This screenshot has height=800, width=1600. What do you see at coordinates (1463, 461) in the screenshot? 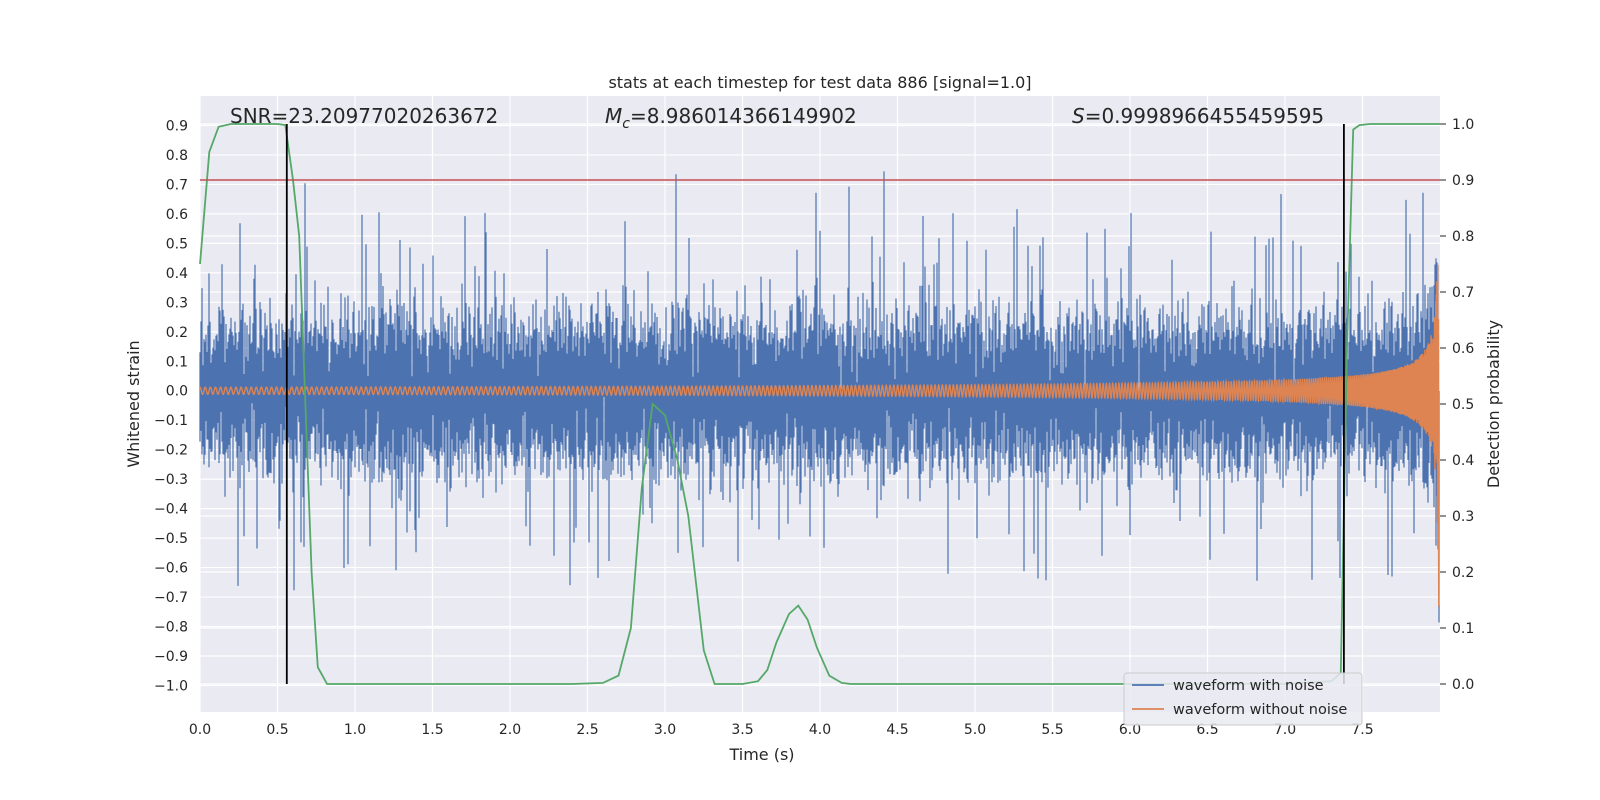
I see `y2-tick-label: 0.4` at bounding box center [1463, 461].